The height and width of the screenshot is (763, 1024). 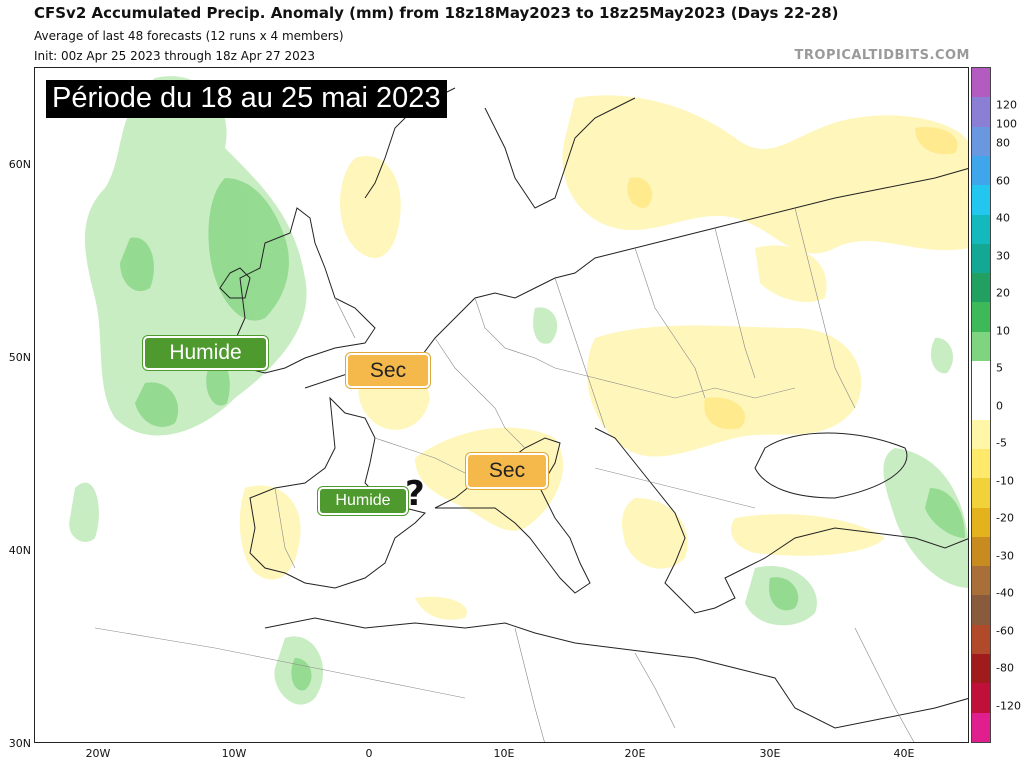 I want to click on lon-label-0: 0, so click(x=369, y=753).